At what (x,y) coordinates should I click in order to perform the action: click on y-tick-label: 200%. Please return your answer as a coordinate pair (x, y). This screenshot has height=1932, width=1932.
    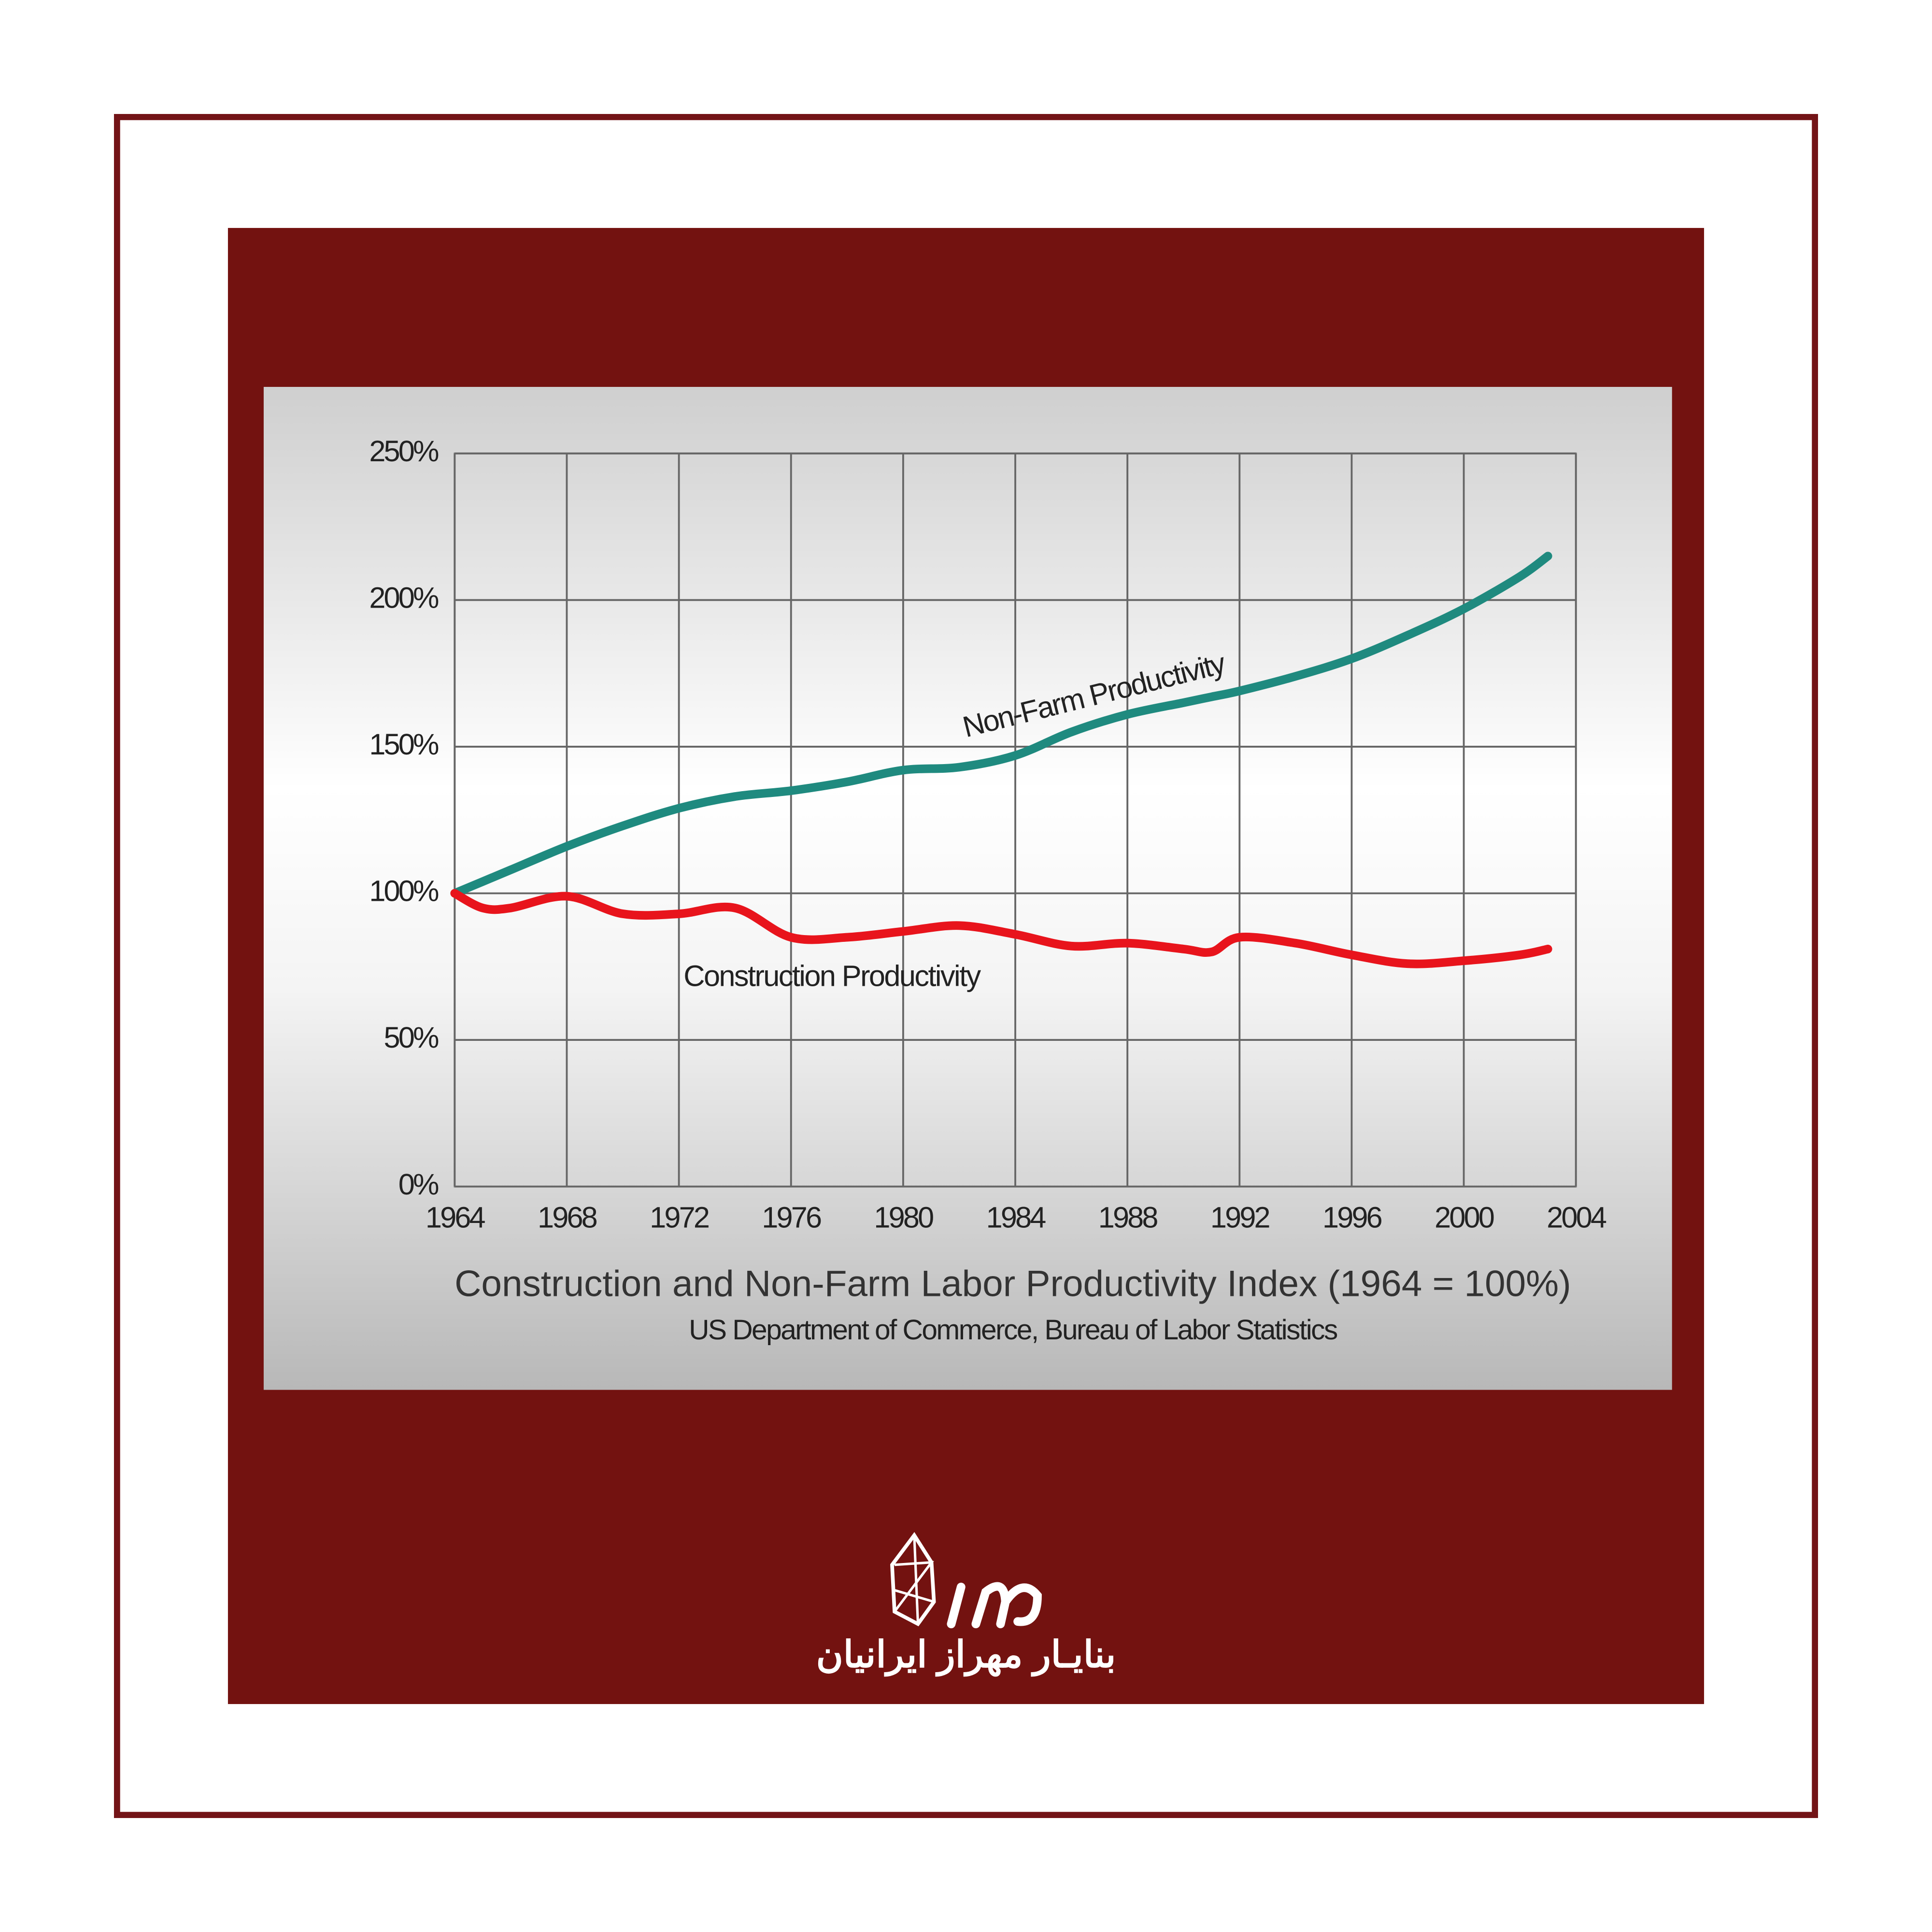
    Looking at the image, I should click on (404, 598).